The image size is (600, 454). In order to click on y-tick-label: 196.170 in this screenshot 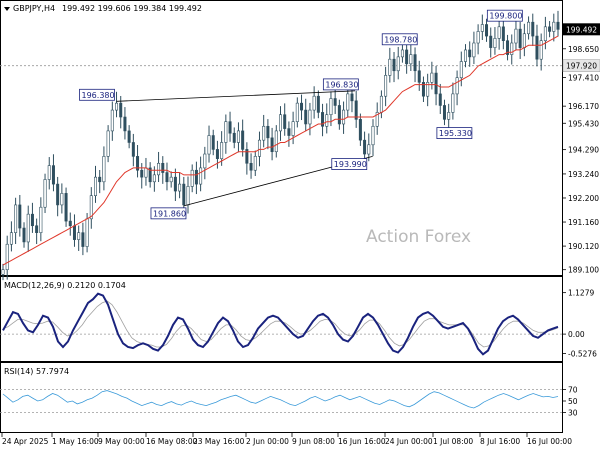, I will do `click(583, 106)`.